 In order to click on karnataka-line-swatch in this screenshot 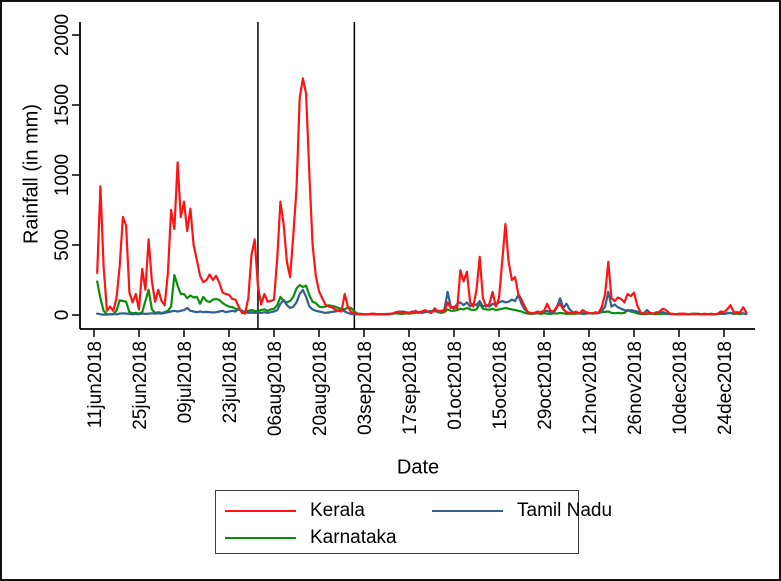, I will do `click(260, 538)`.